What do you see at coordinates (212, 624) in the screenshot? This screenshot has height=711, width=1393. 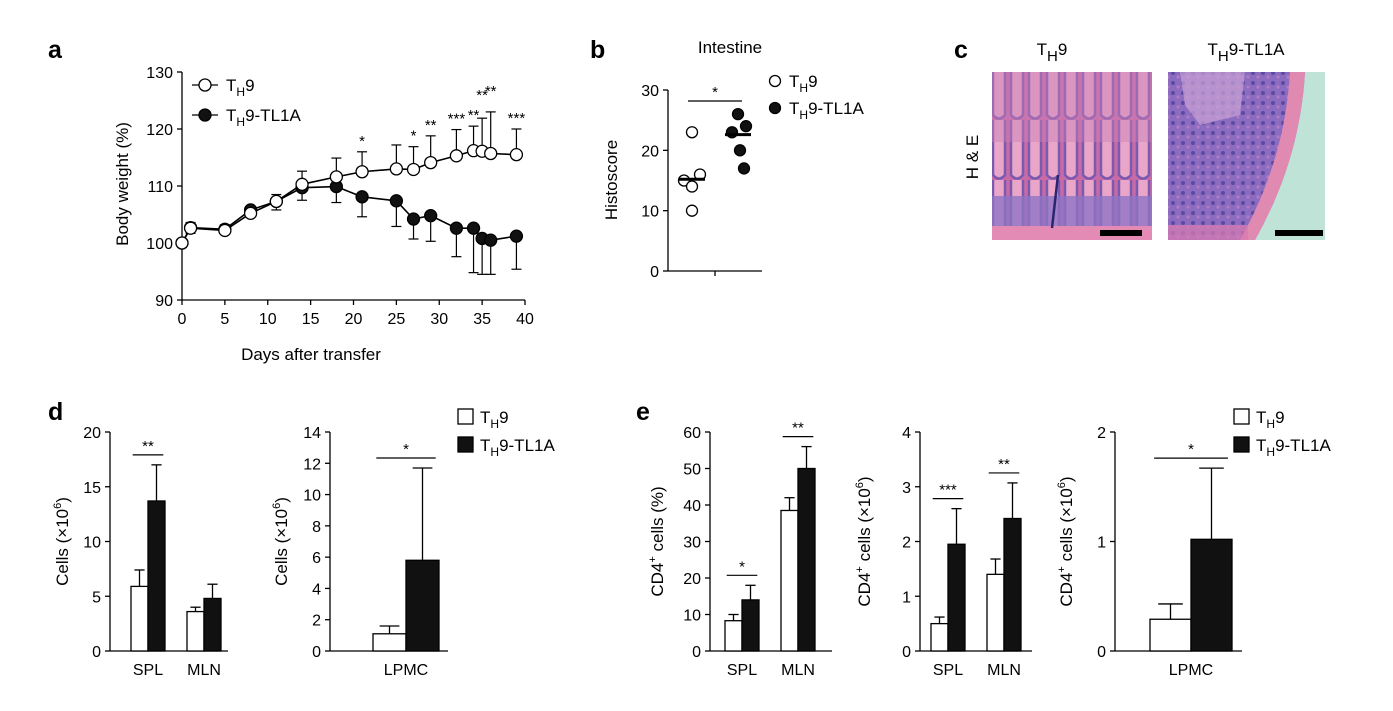 I see `pd1-bar-th9-tl1a` at bounding box center [212, 624].